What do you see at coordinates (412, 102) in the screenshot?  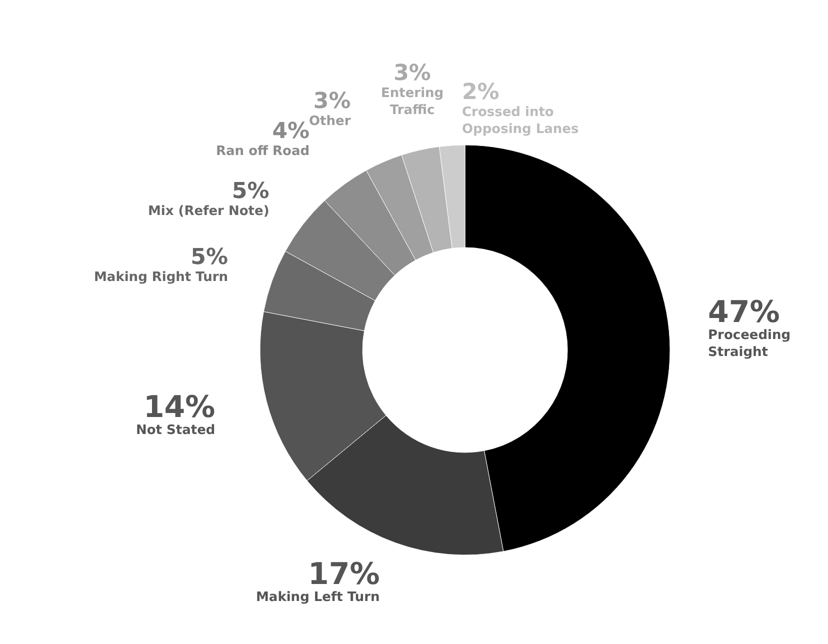 I see `slice-label: Entering Traffic` at bounding box center [412, 102].